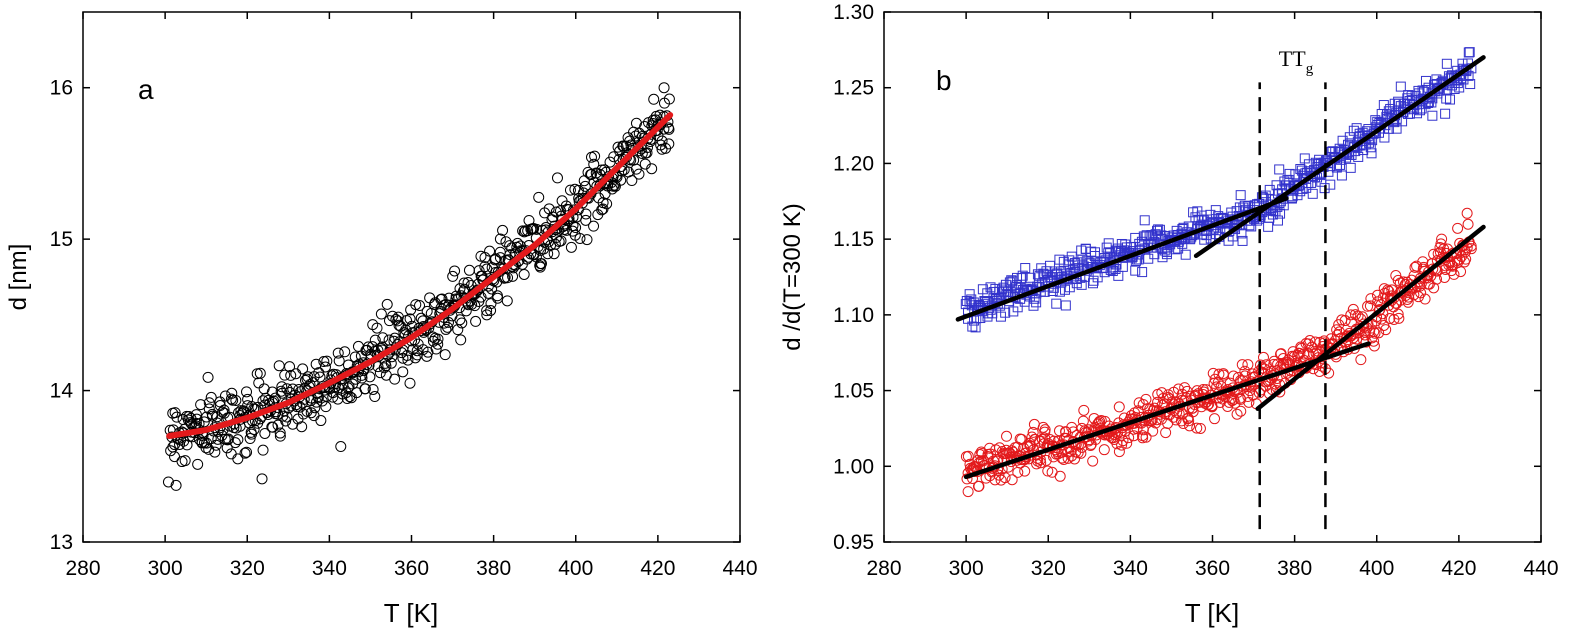 This screenshot has width=1576, height=638. What do you see at coordinates (1458, 568) in the screenshot?
I see `panel-b-xtick-label: 420` at bounding box center [1458, 568].